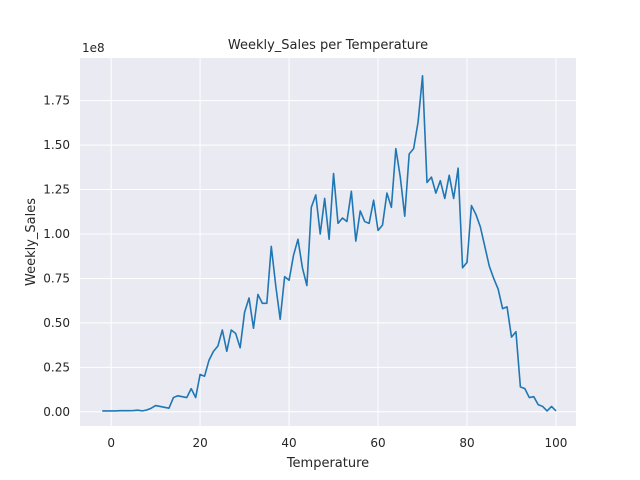 The image size is (640, 480). I want to click on y-tick-label: 0.75, so click(56, 278).